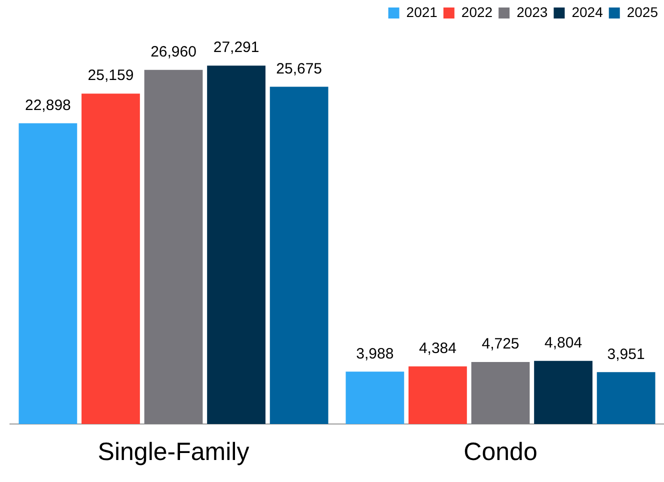 This screenshot has width=664, height=482. I want to click on legend-label: 2023, so click(532, 12).